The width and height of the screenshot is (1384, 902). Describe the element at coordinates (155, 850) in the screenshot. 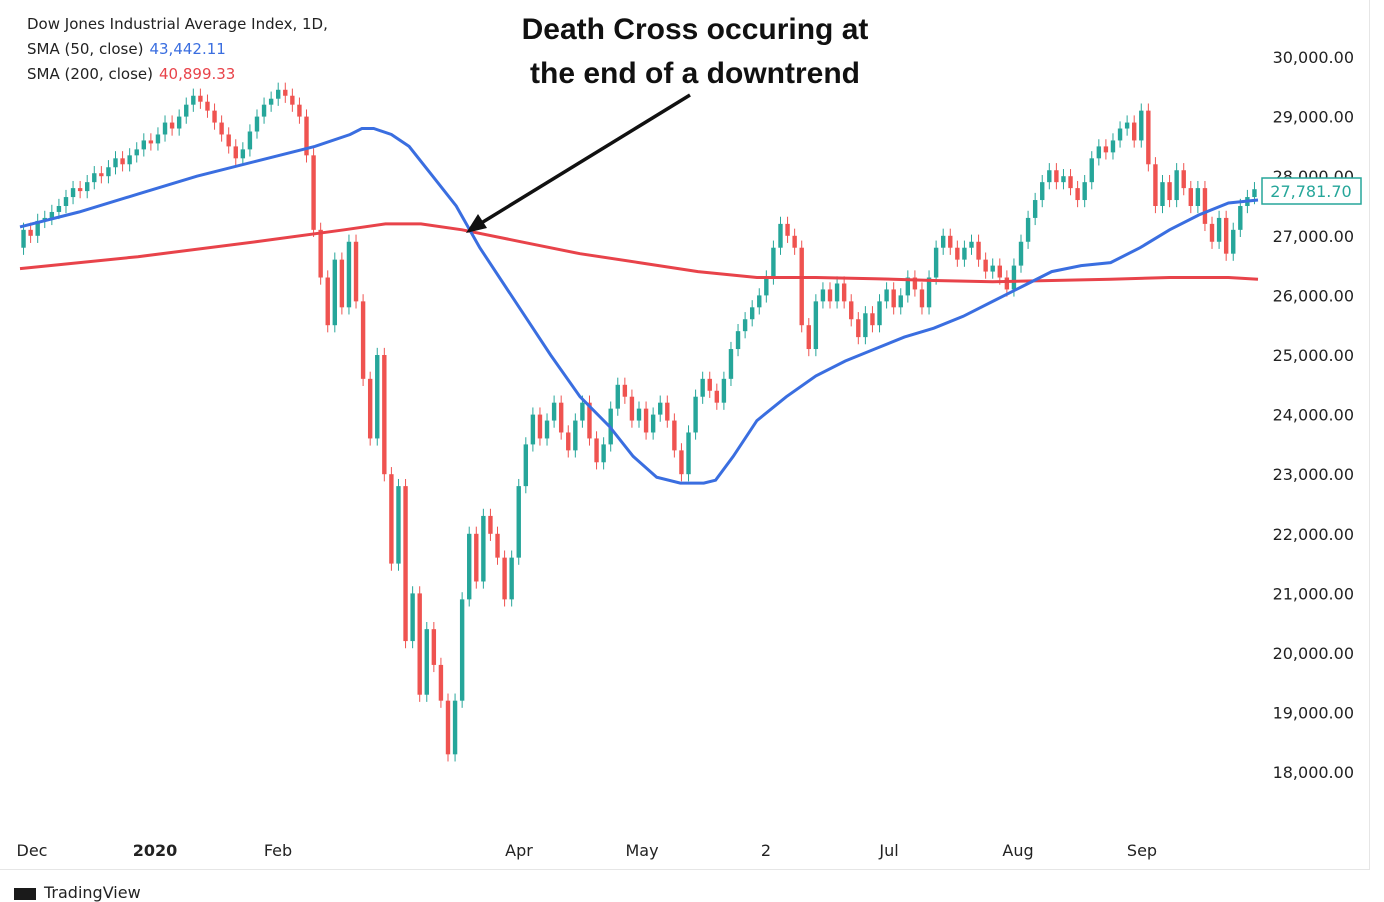

I see `x-tick-label: 2020` at that location.